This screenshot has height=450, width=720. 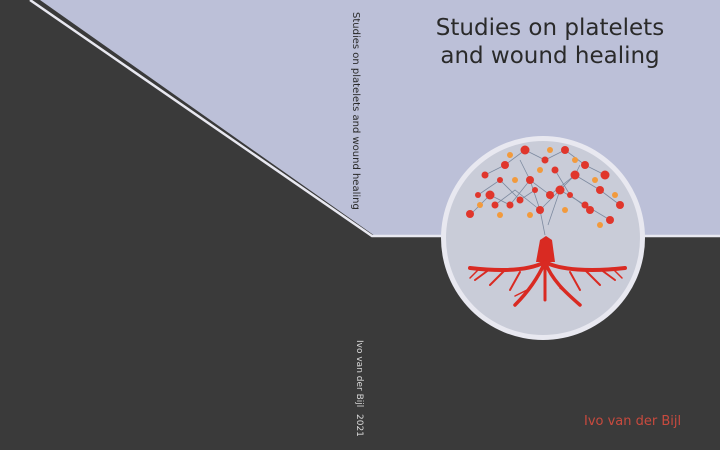 I want to click on cover-title-line-2: and wound healing, so click(x=550, y=56).